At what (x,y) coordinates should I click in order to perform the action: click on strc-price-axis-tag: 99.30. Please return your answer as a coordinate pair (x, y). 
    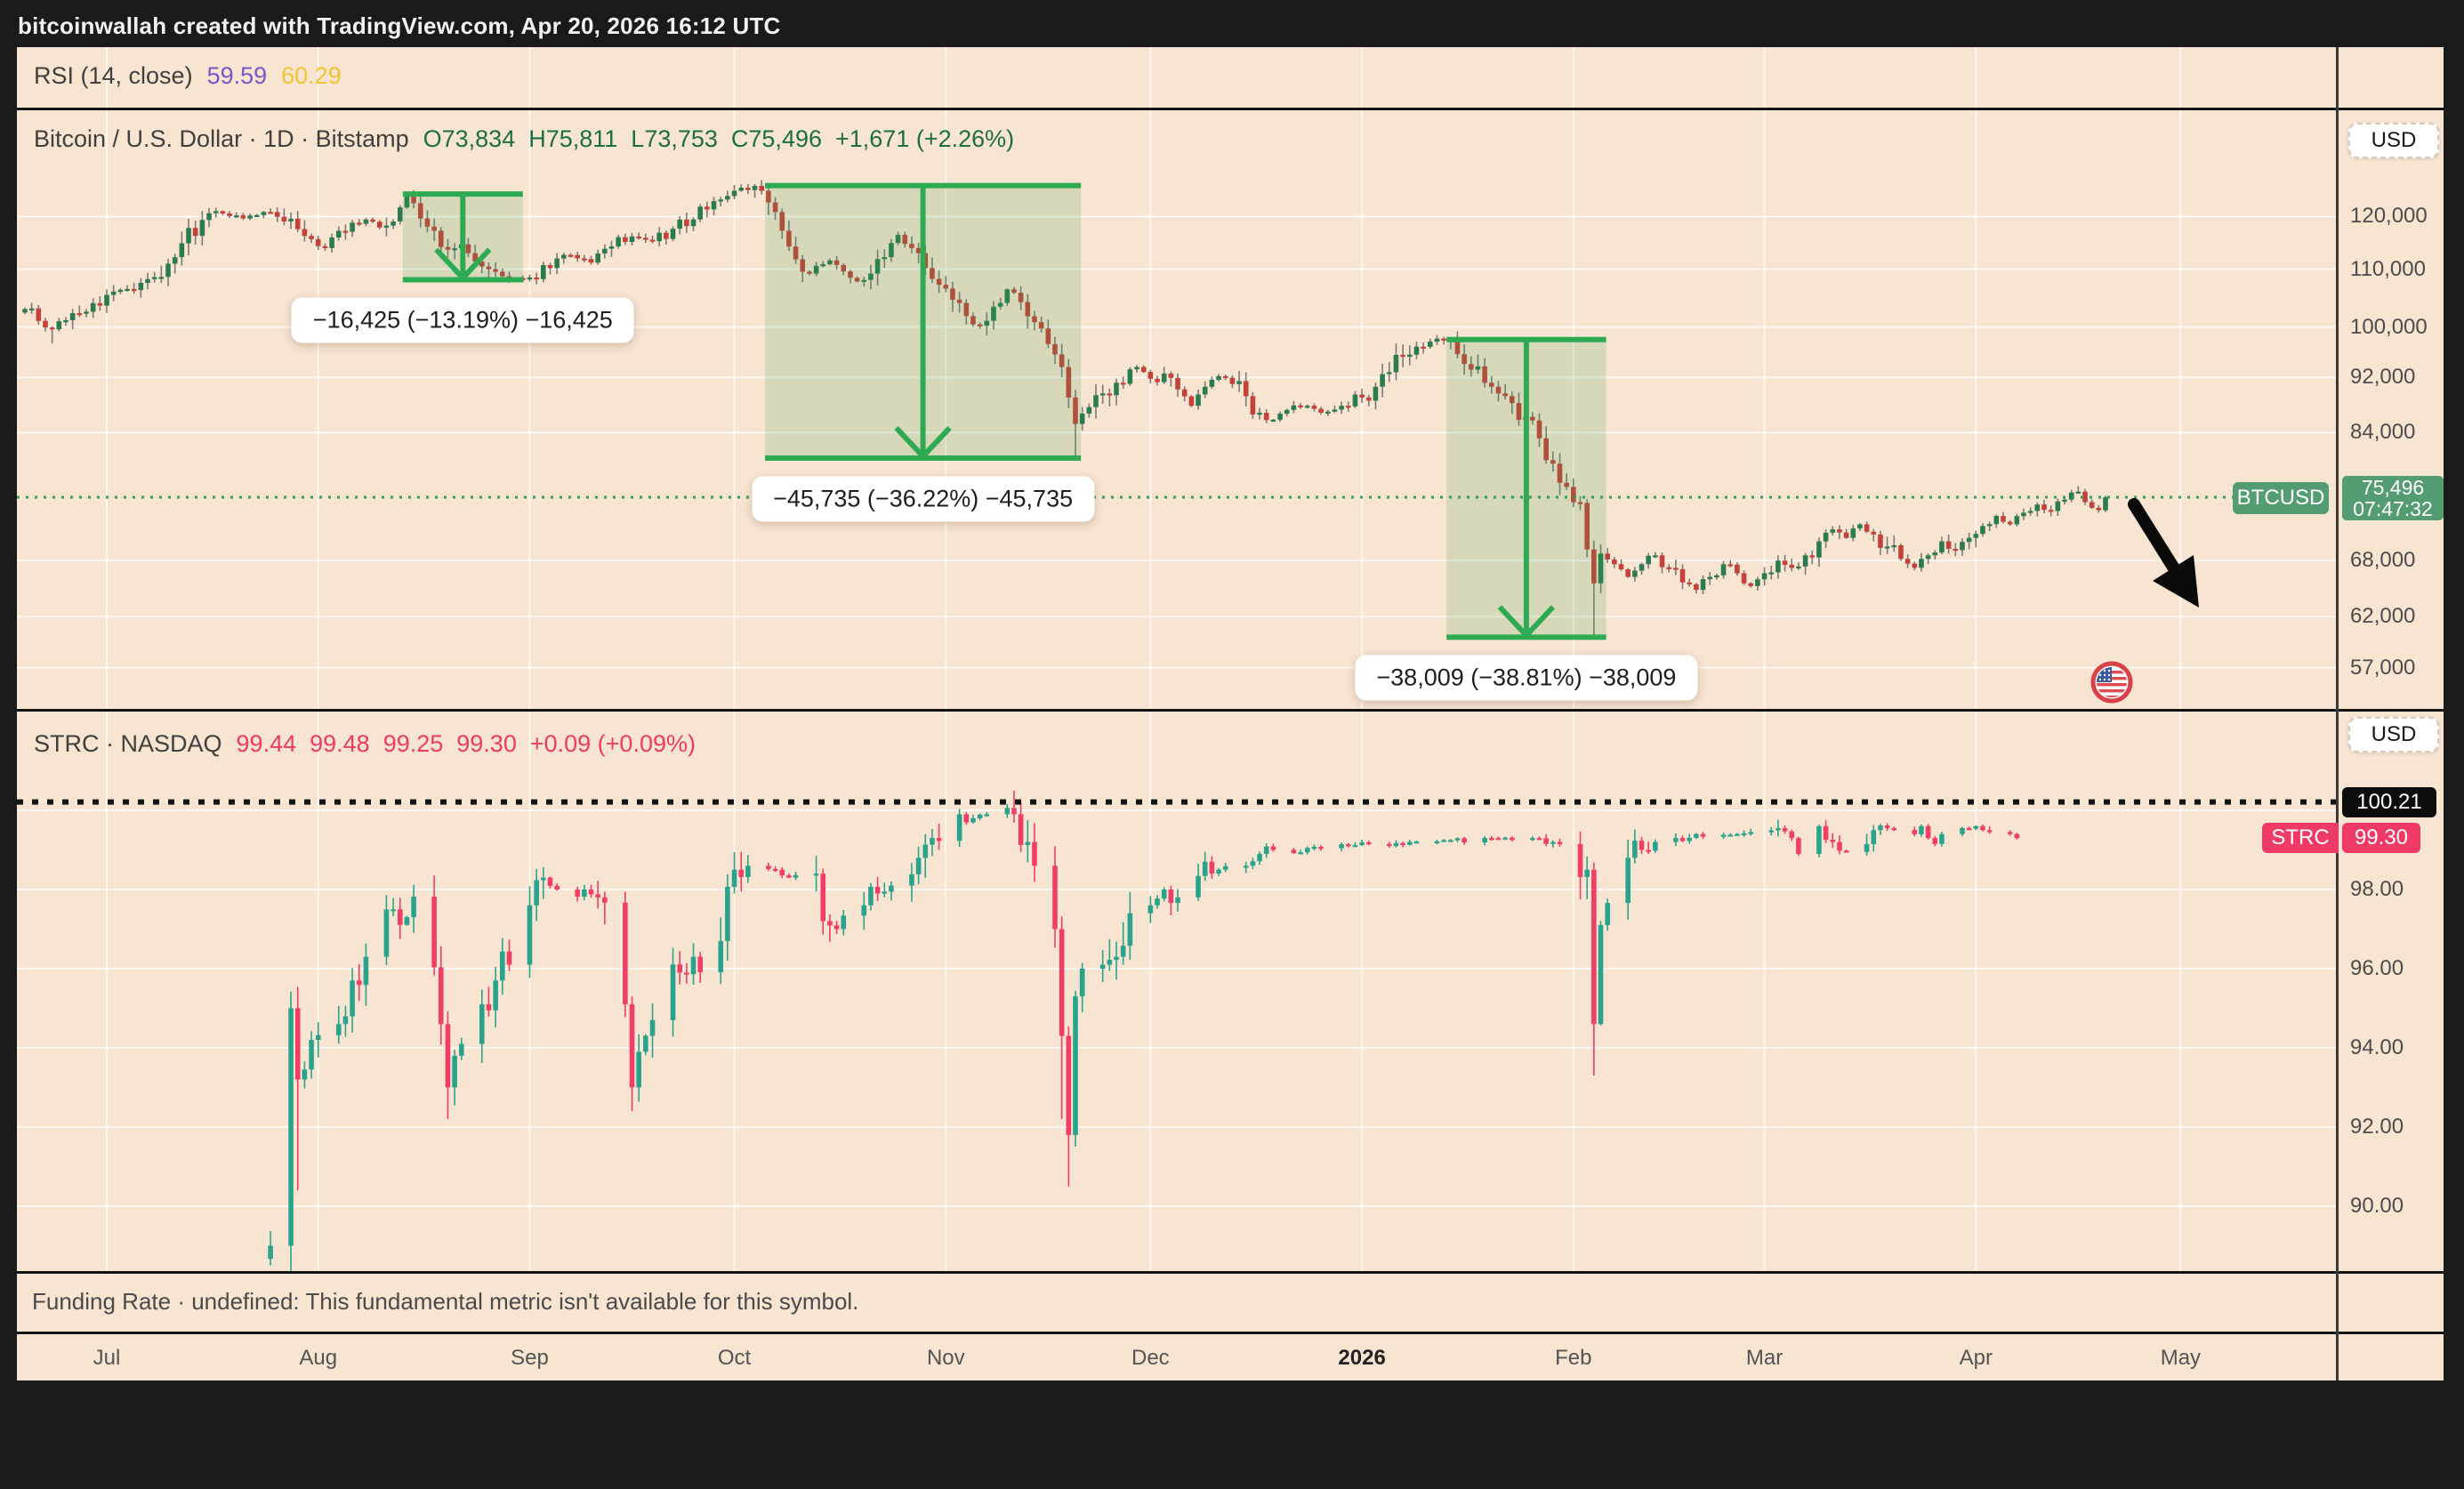
    Looking at the image, I should click on (2381, 838).